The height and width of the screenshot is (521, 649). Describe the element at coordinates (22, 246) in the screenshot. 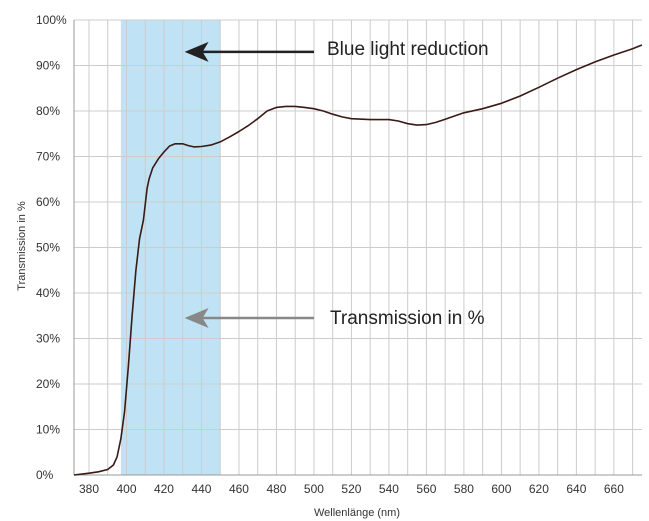

I see `y-axis-label: Transmission in %` at that location.